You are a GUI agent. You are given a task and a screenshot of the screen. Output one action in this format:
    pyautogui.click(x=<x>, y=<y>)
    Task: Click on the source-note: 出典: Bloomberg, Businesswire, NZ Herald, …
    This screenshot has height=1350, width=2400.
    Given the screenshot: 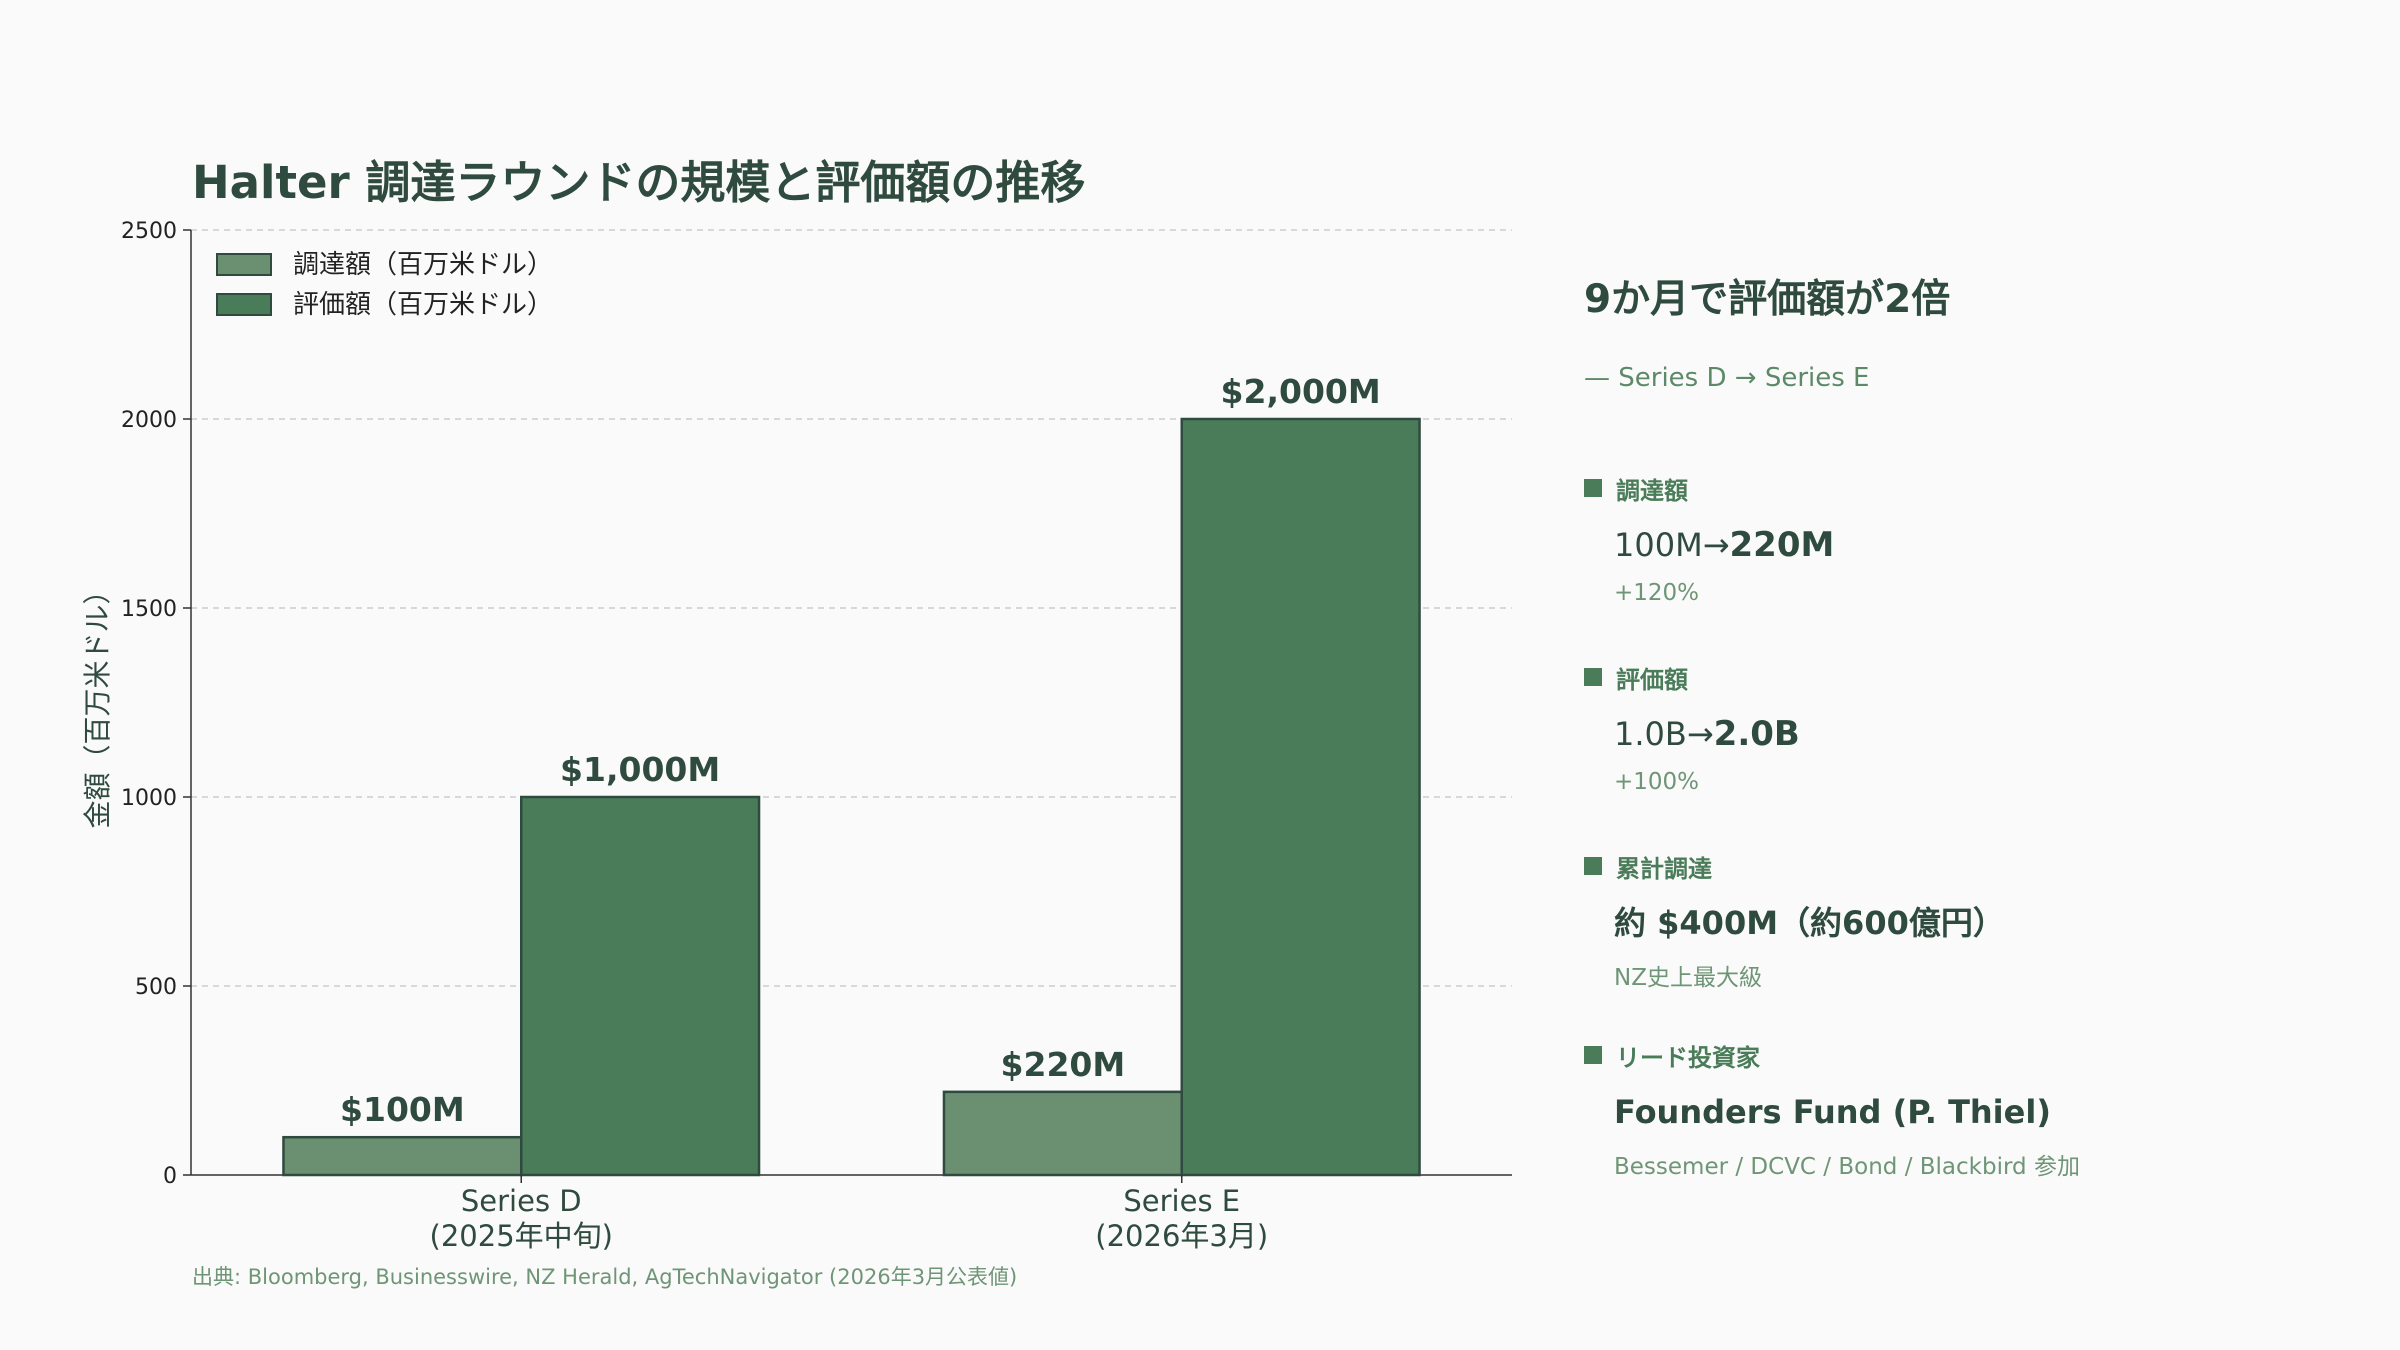 What is the action you would take?
    pyautogui.click(x=605, y=1277)
    